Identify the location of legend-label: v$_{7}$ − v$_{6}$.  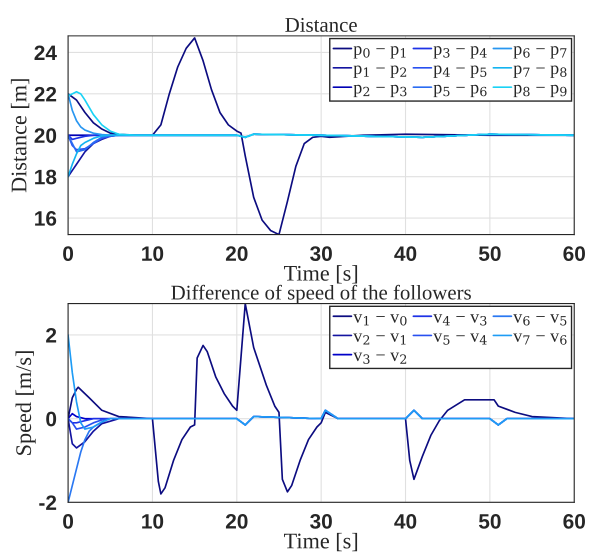
(540, 339).